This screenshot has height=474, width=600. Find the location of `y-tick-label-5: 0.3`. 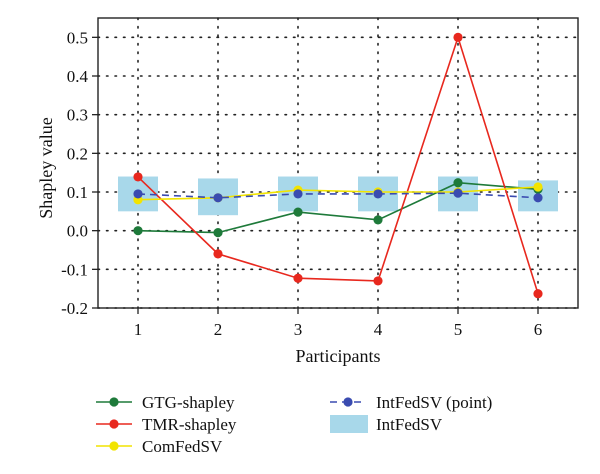

y-tick-label-5: 0.3 is located at coordinates (77, 115).